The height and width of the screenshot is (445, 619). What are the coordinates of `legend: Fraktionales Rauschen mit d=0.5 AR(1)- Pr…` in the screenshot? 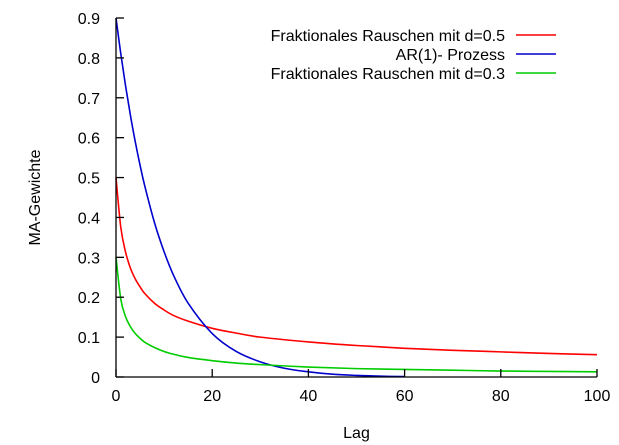 It's located at (413, 55).